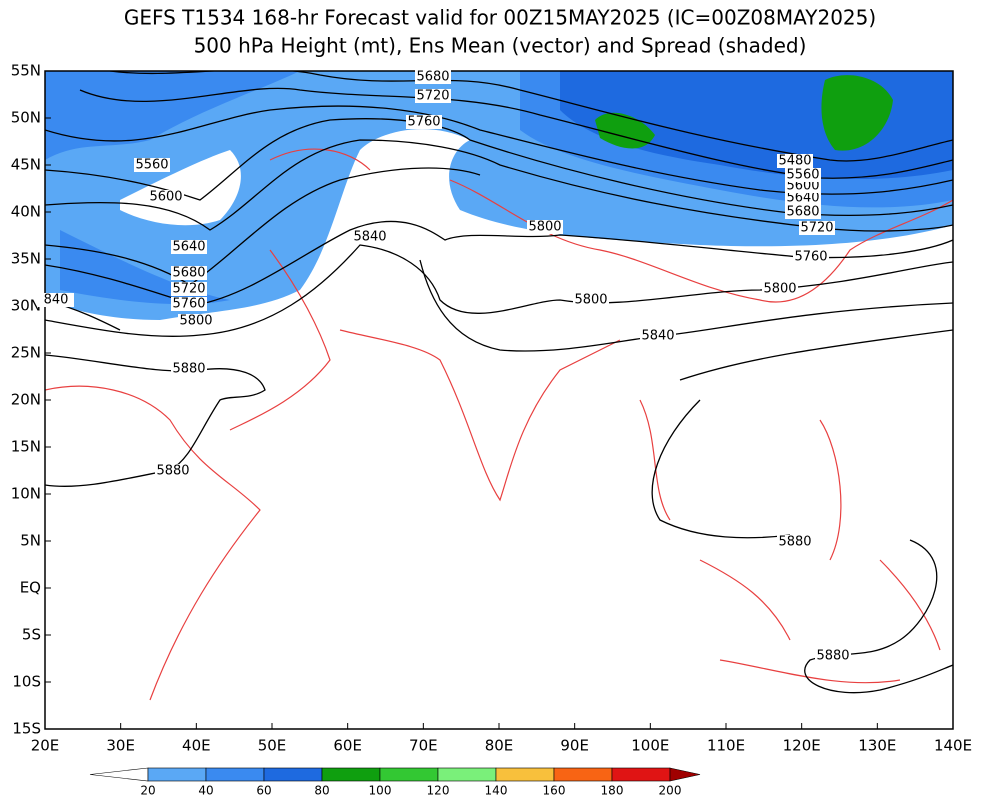  I want to click on colorbar-label: 60, so click(263, 791).